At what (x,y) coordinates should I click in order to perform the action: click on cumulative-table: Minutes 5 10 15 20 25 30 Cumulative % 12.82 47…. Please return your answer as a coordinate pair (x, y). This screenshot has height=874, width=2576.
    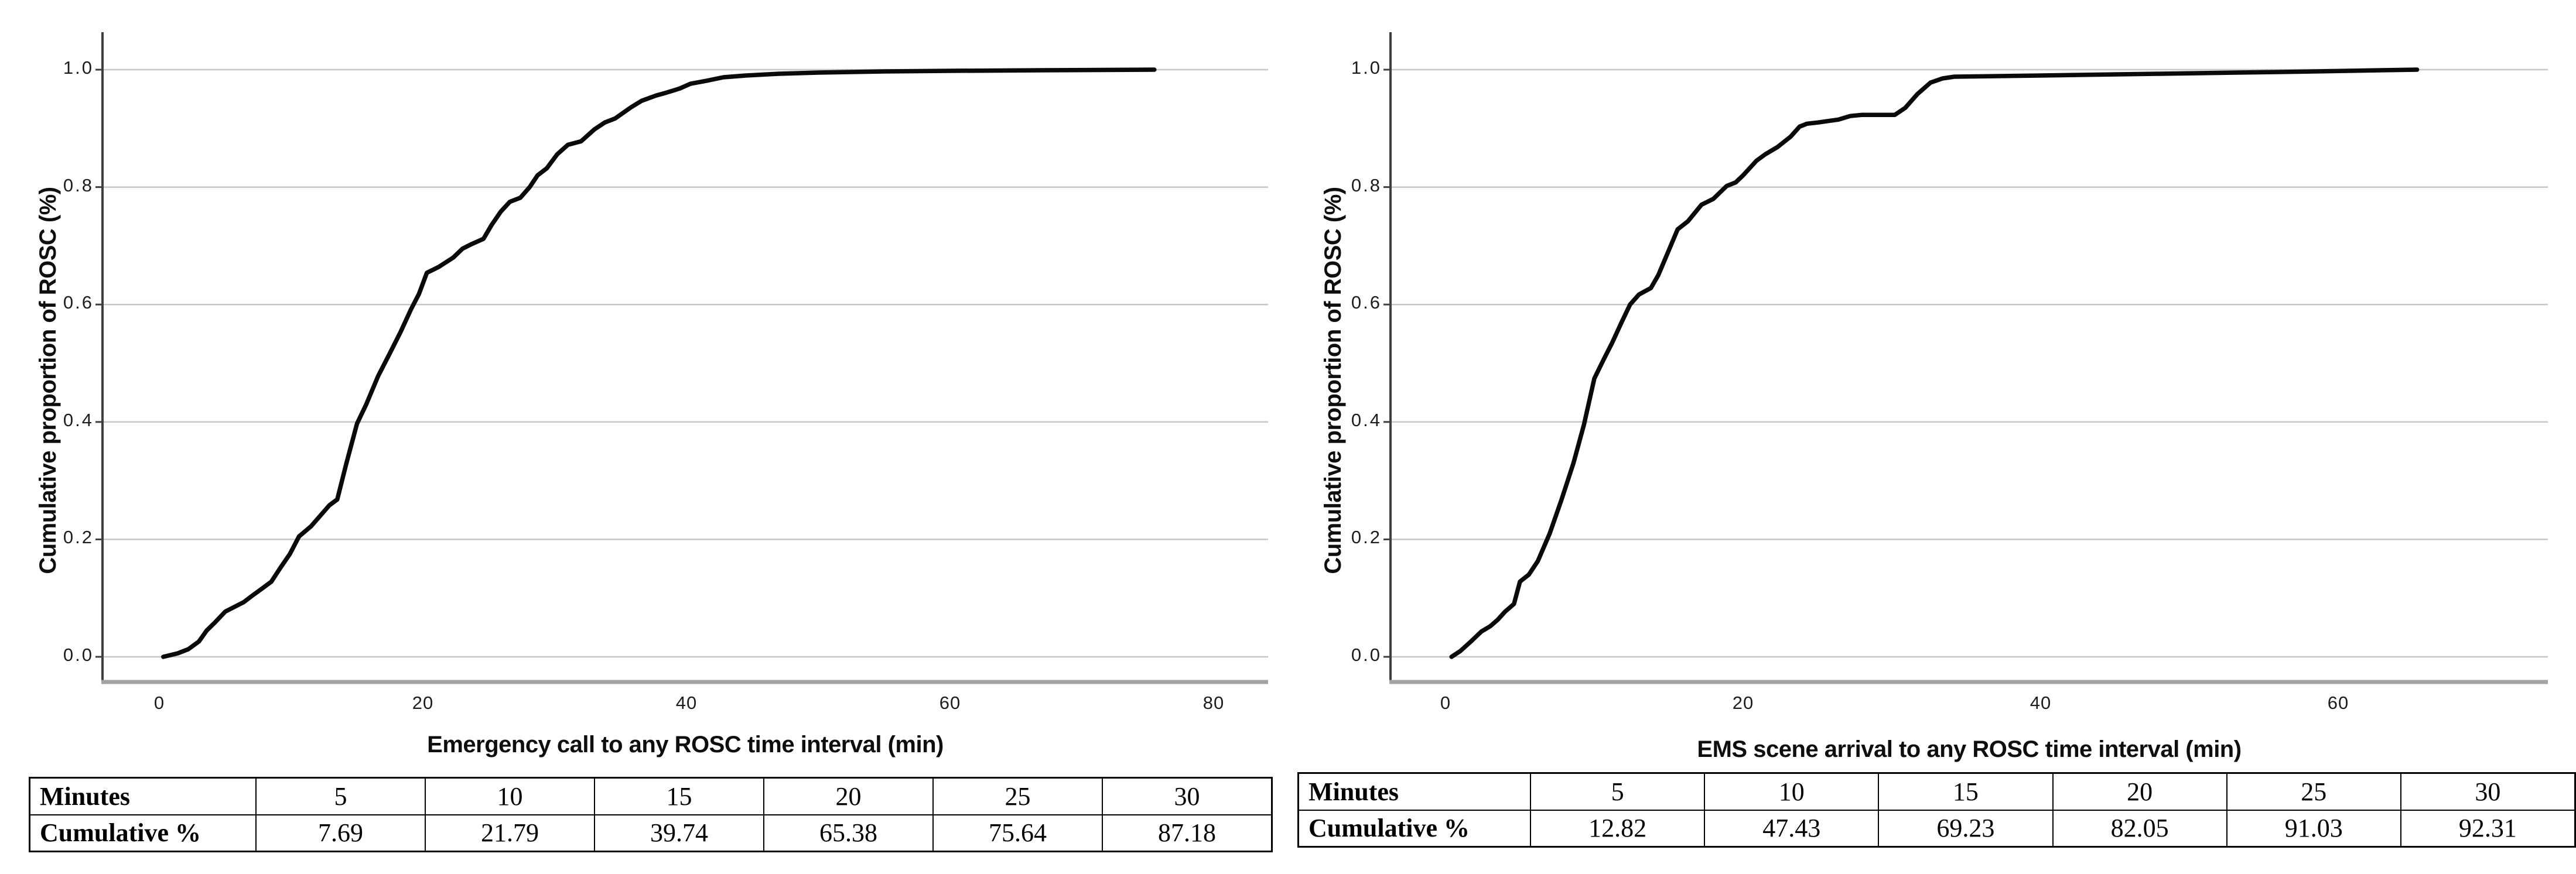
    Looking at the image, I should click on (1937, 810).